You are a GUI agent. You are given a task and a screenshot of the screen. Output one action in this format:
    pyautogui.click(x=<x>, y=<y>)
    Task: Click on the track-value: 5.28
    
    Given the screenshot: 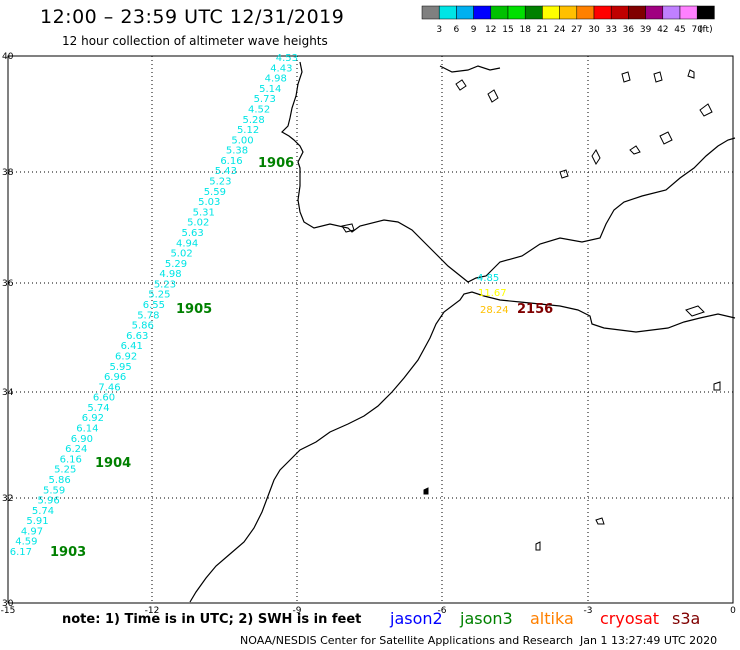 What is the action you would take?
    pyautogui.click(x=253, y=120)
    